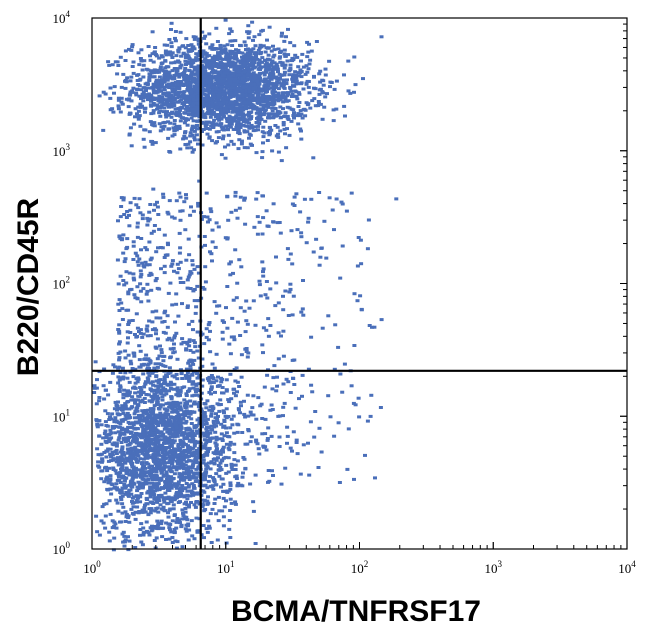 This screenshot has height=638, width=650. Describe the element at coordinates (277, 115) in the screenshot. I see `scatter-point-2093` at that location.